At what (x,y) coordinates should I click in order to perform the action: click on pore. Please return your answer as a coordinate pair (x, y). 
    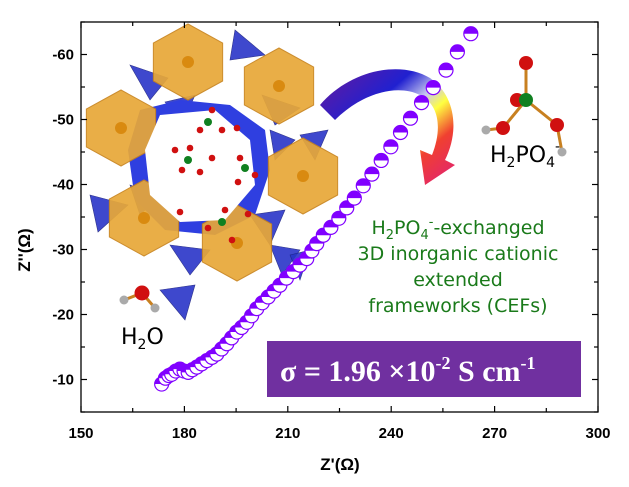
    Looking at the image, I should click on (200, 166).